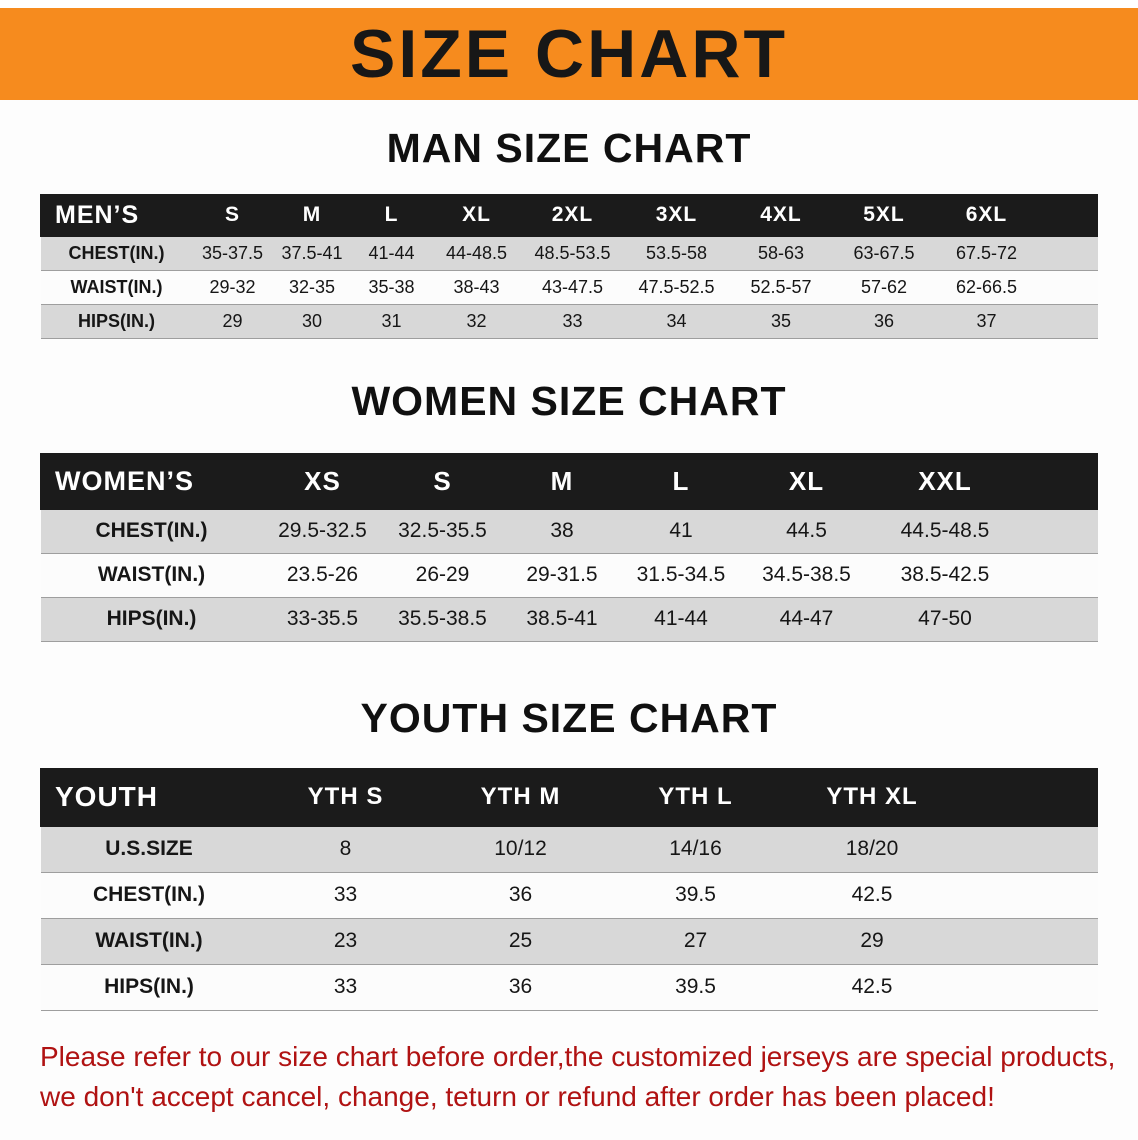 The image size is (1138, 1140). What do you see at coordinates (985, 619) in the screenshot?
I see `size-value: 47-50` at bounding box center [985, 619].